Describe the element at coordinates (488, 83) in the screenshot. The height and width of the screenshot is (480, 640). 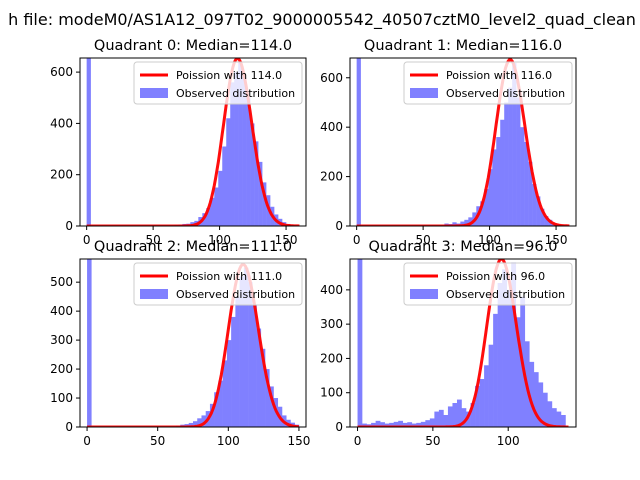
I see `legend-1: Poission with 116.0 Observed distribution` at that location.